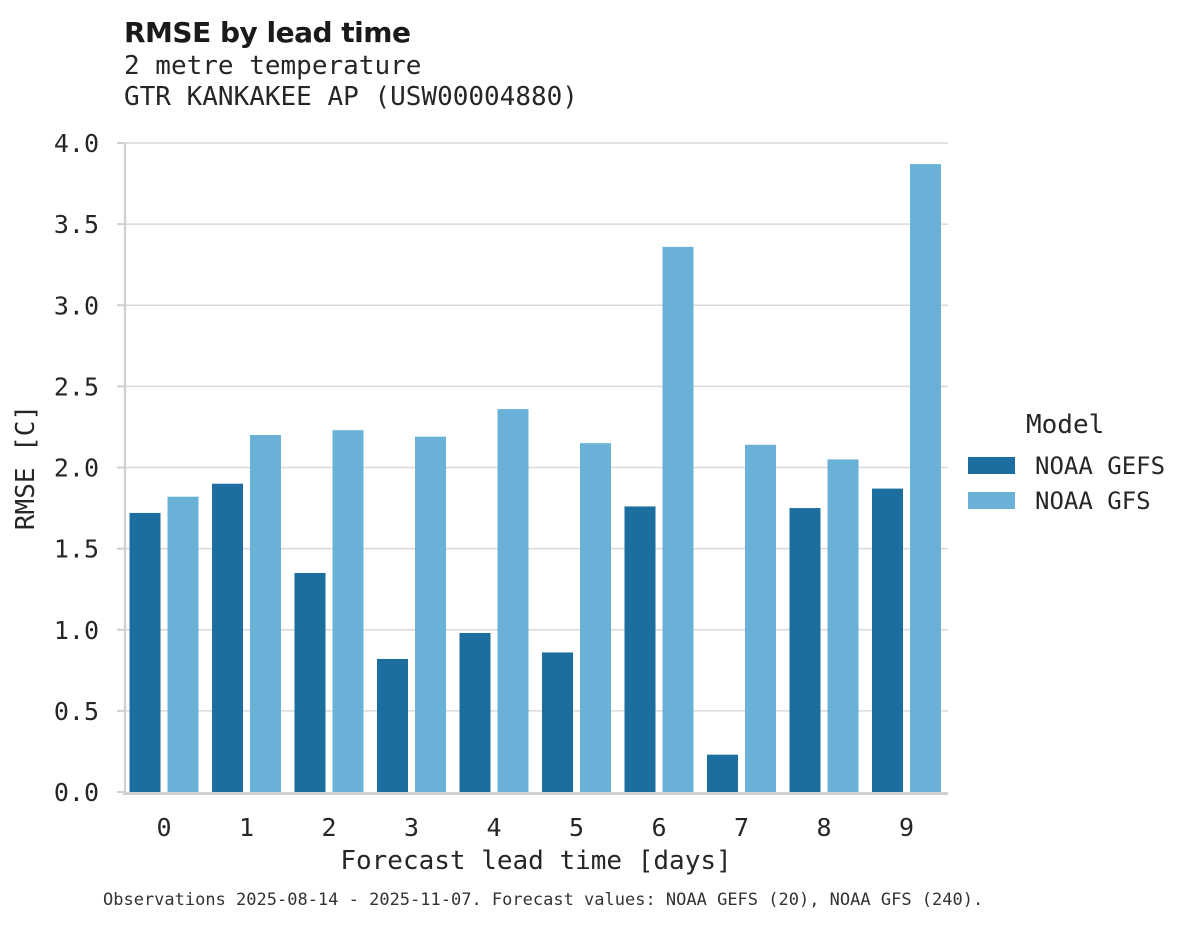 This screenshot has height=928, width=1188. I want to click on x-tick-label-6: 6, so click(658, 827).